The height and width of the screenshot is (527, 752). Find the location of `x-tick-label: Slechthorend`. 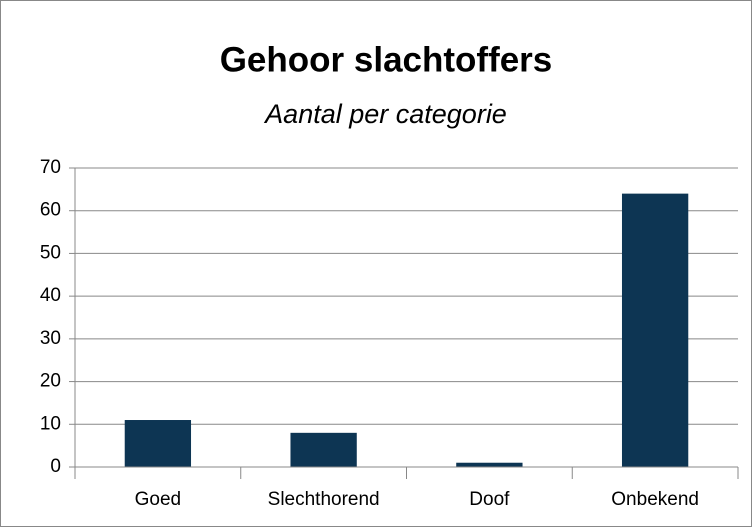

x-tick-label: Slechthorend is located at coordinates (324, 499).